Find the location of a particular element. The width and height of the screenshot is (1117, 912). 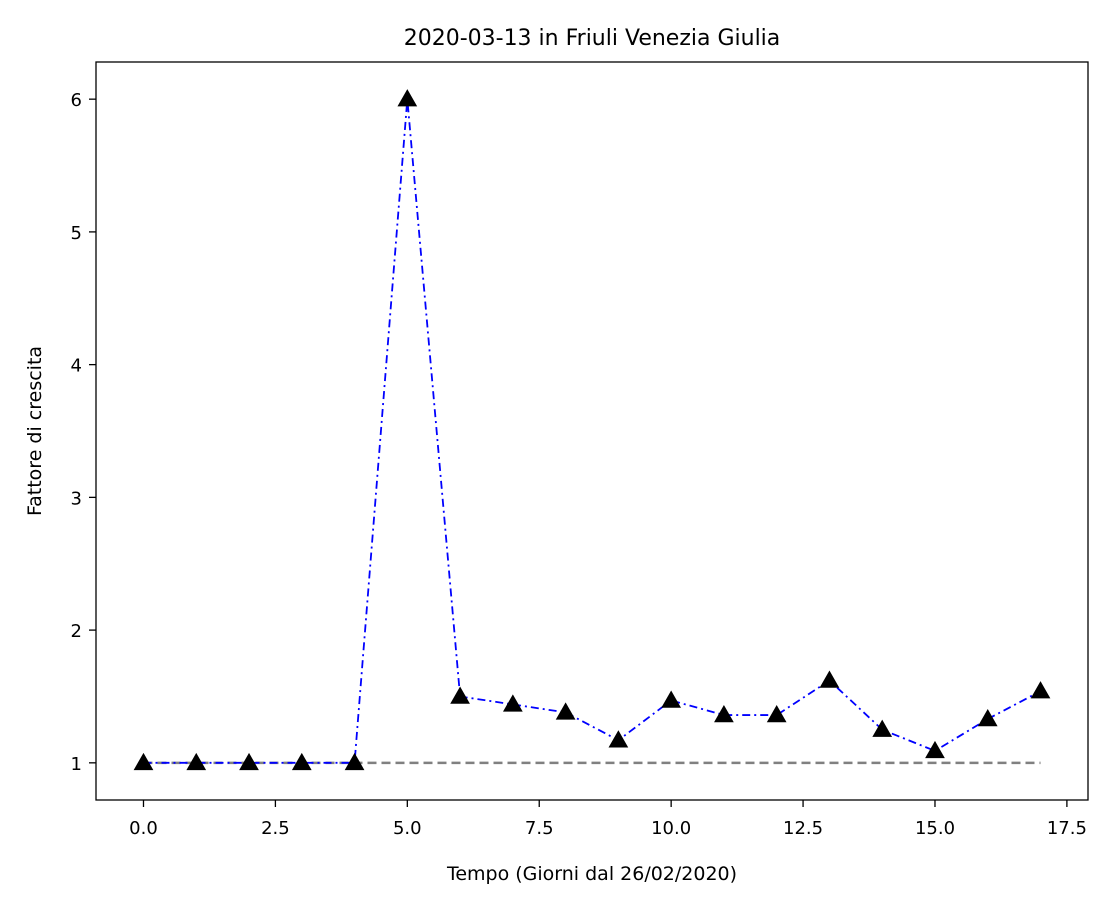

x-tick-label: 10.0 is located at coordinates (671, 828).